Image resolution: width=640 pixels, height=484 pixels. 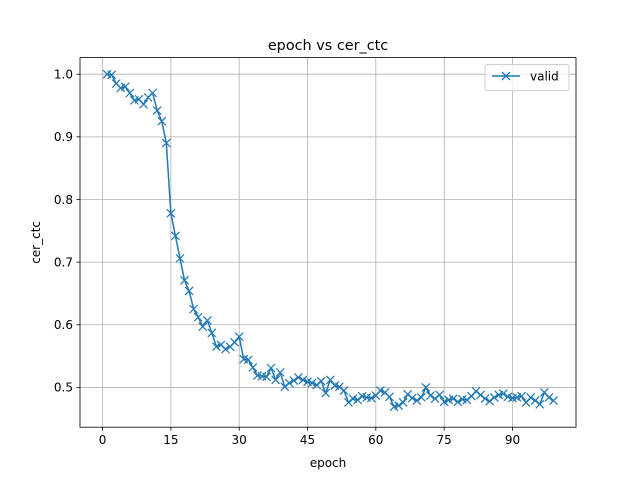 What do you see at coordinates (375, 440) in the screenshot?
I see `x-tick-label: 60` at bounding box center [375, 440].